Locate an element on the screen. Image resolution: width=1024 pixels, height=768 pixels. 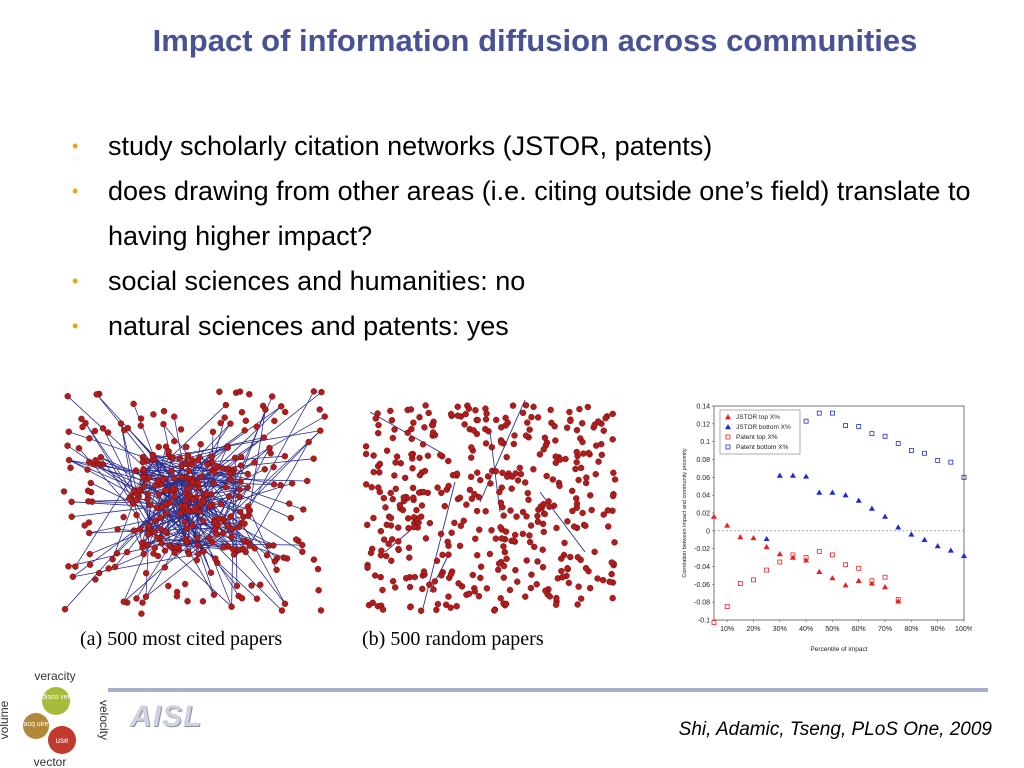
y-tick-label: -0.1 is located at coordinates (704, 621).